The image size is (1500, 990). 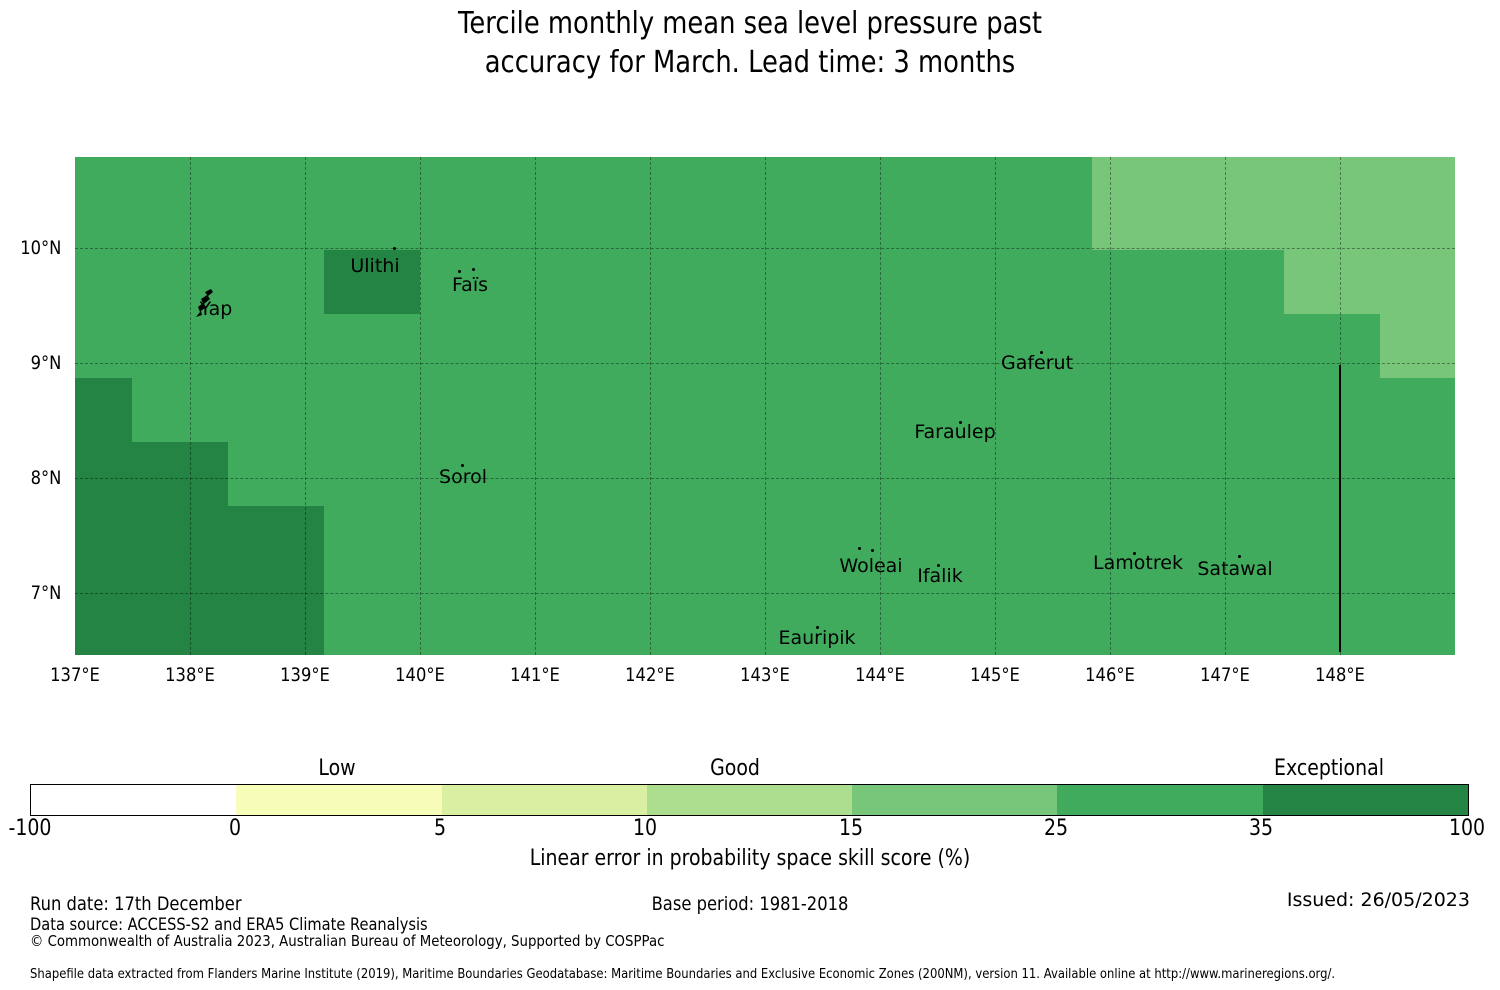 I want to click on x-tick-145e: 145°E, so click(x=995, y=675).